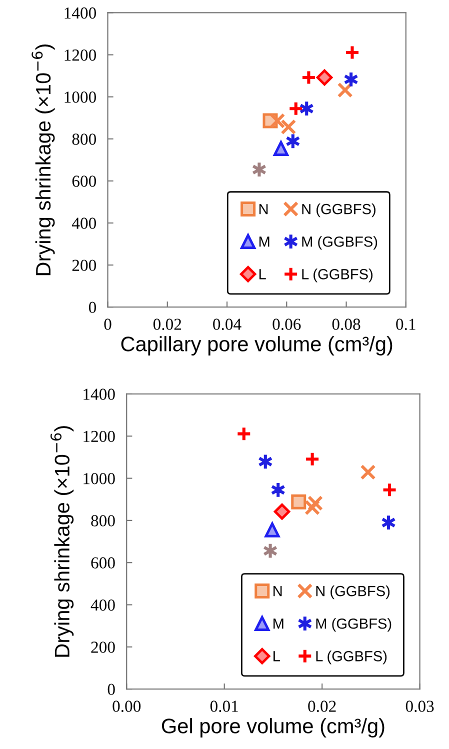  What do you see at coordinates (256, 346) in the screenshot?
I see `x-axis-title: Capillary pore volume (cm³/g)` at bounding box center [256, 346].